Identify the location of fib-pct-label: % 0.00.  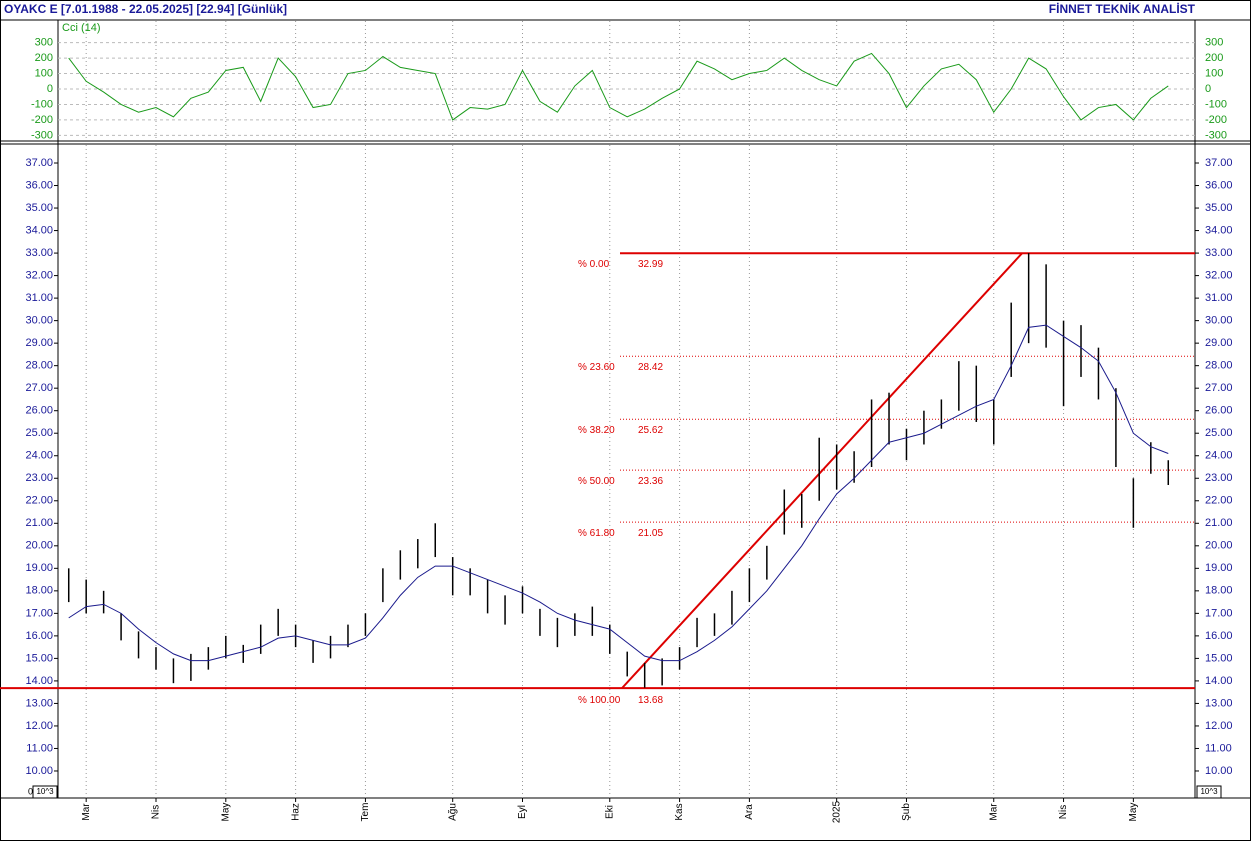
(594, 264).